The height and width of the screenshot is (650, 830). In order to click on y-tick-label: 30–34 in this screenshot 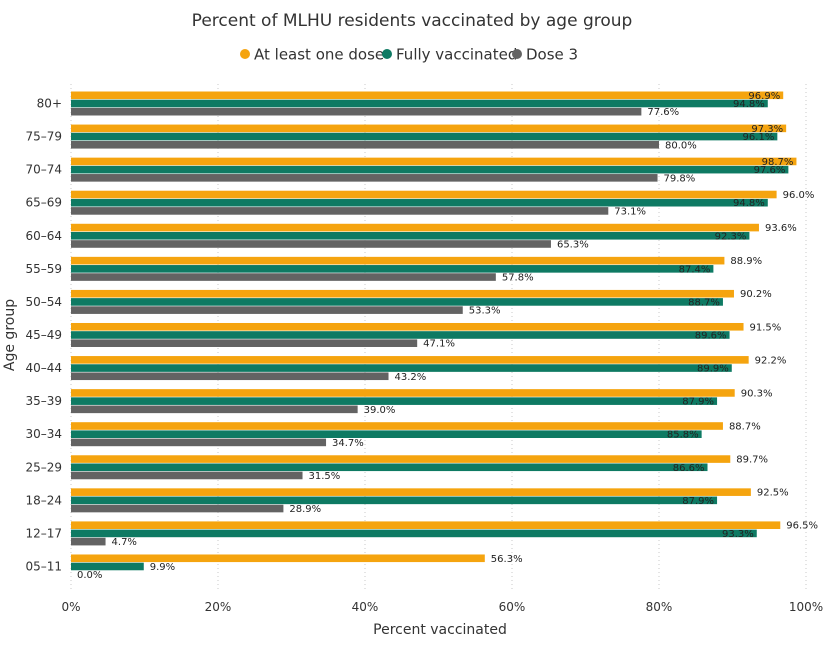, I will do `click(43, 434)`.